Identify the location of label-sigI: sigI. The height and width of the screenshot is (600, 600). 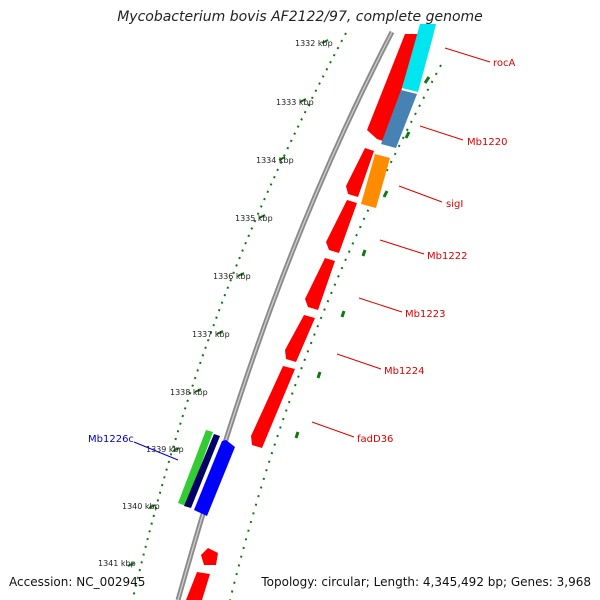
(454, 204).